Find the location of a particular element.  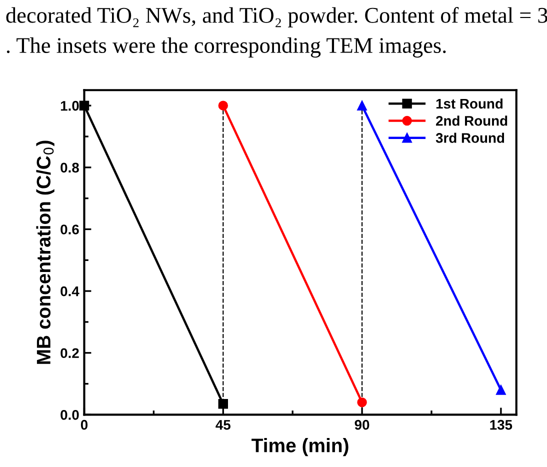

y-tick-label: 0.8 is located at coordinates (69, 167).